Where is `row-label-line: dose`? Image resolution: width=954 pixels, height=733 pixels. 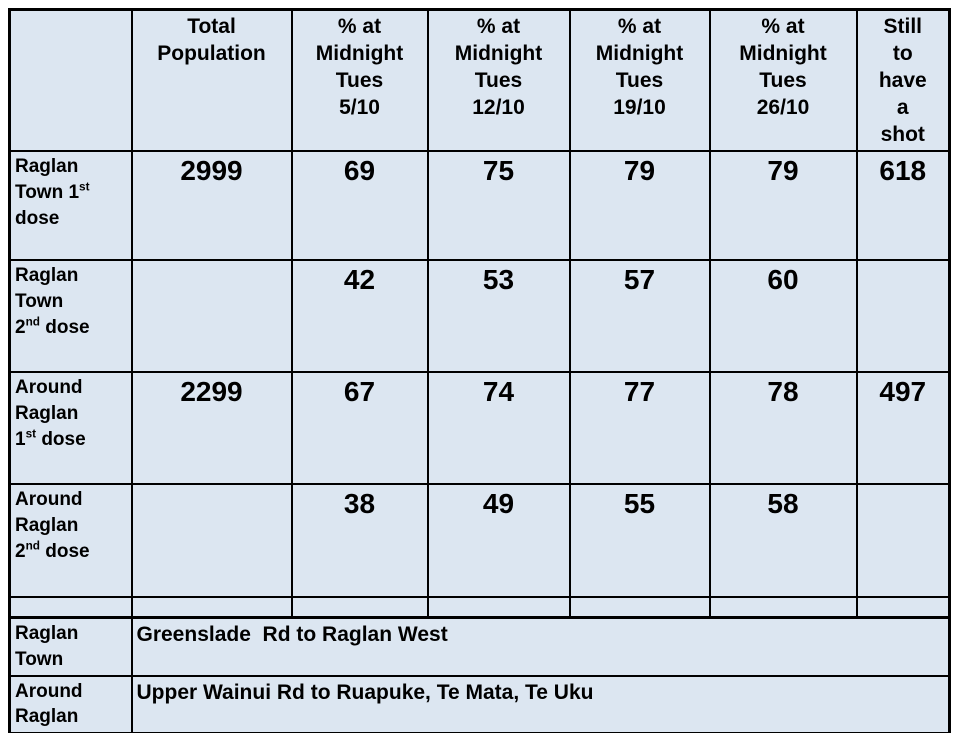
row-label-line: dose is located at coordinates (37, 218).